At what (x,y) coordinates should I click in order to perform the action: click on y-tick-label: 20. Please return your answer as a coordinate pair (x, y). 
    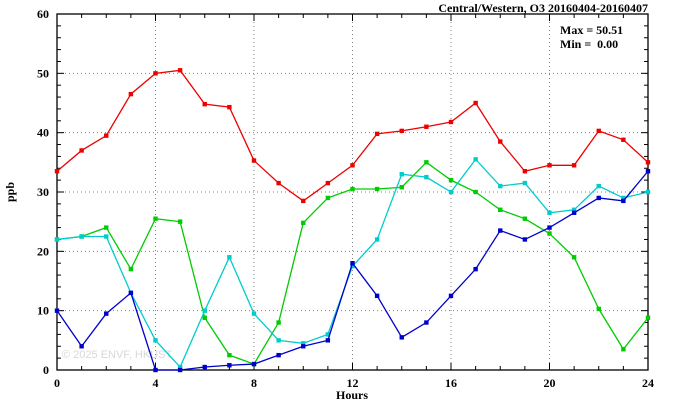
    Looking at the image, I should click on (43, 251).